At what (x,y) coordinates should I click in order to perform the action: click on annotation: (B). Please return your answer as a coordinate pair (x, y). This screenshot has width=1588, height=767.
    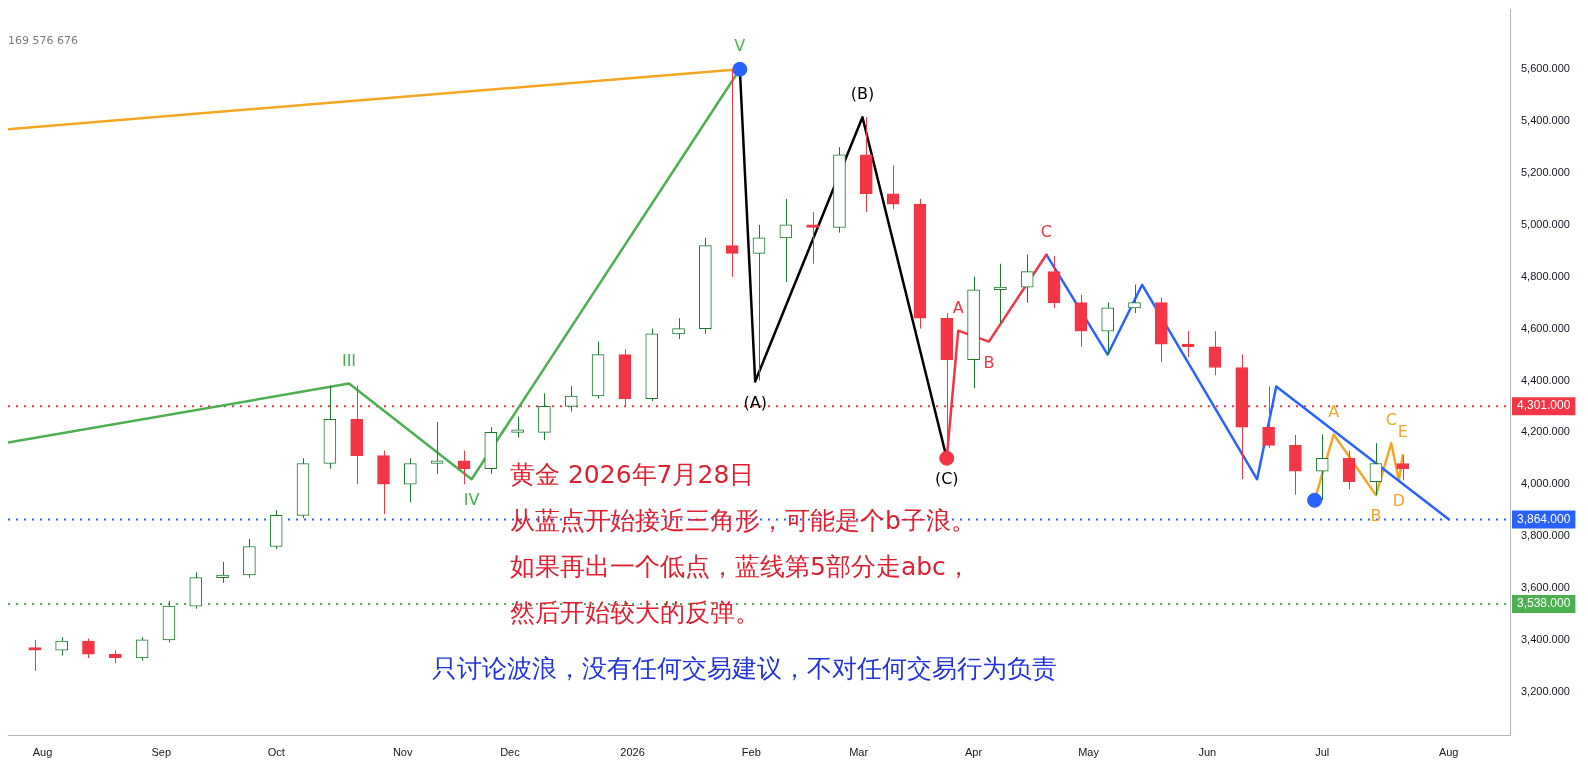
    Looking at the image, I should click on (862, 94).